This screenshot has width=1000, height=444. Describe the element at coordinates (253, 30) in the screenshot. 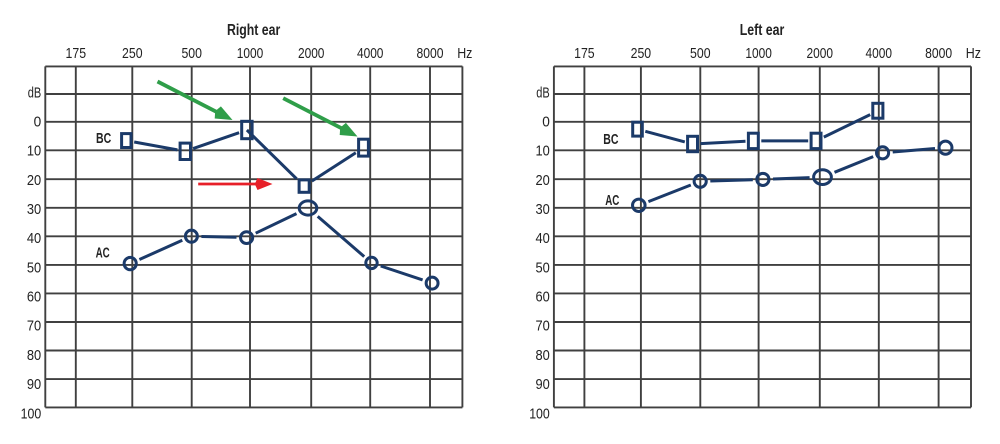

I see `svg-text: Right ear` at that location.